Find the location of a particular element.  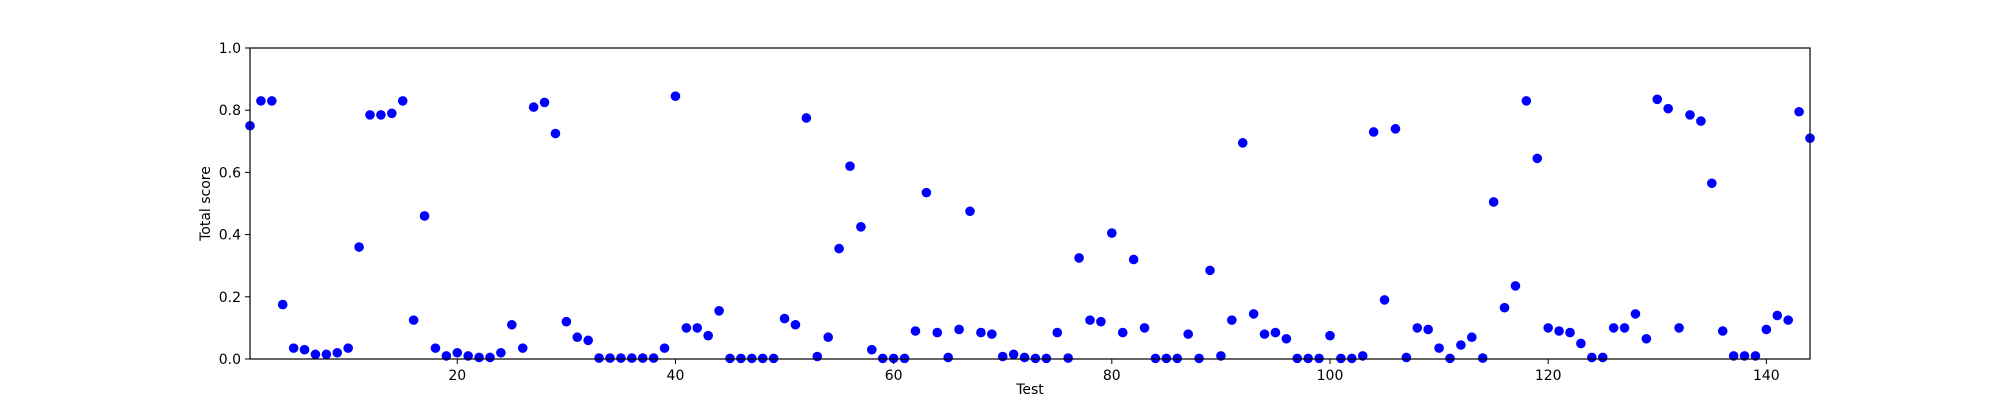

x-axis: 20 40 60 80 100 120 140 is located at coordinates (1114, 371).